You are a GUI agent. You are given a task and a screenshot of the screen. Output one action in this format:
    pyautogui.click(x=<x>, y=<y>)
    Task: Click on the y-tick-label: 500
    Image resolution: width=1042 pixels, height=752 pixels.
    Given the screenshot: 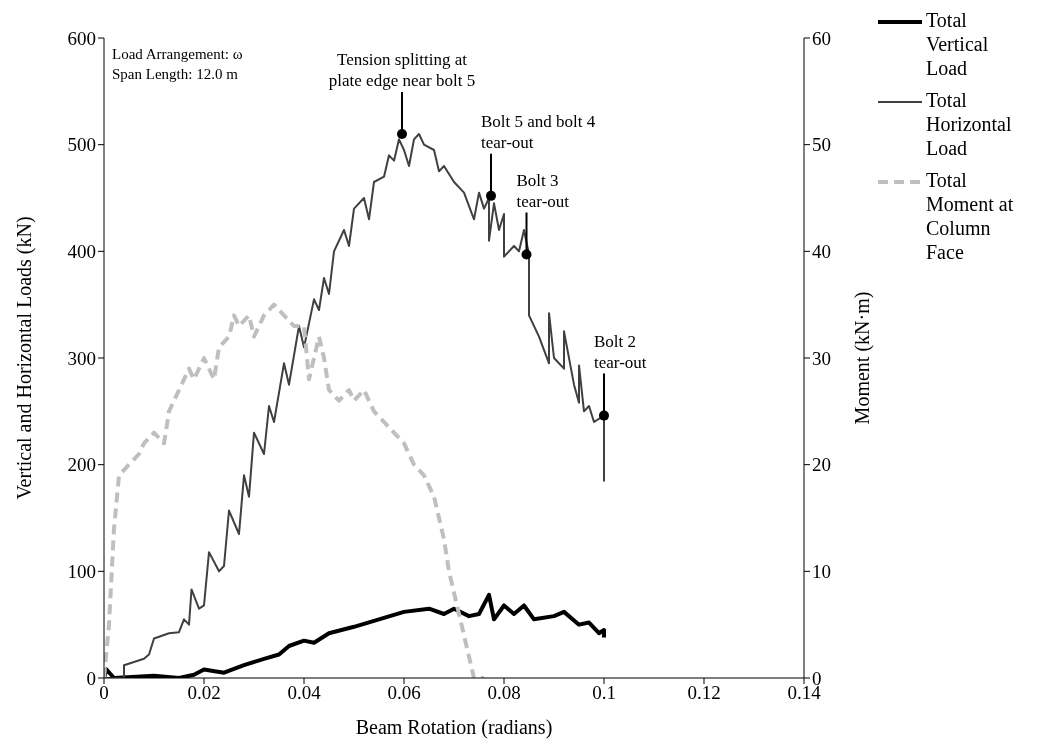 What is the action you would take?
    pyautogui.click(x=81, y=145)
    